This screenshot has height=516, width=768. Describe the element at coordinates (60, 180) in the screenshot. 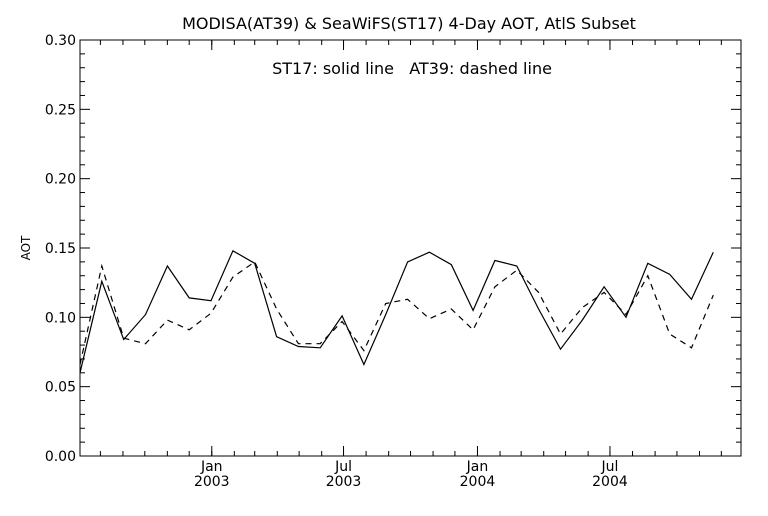

I see `y-tick-label: 0.20` at that location.